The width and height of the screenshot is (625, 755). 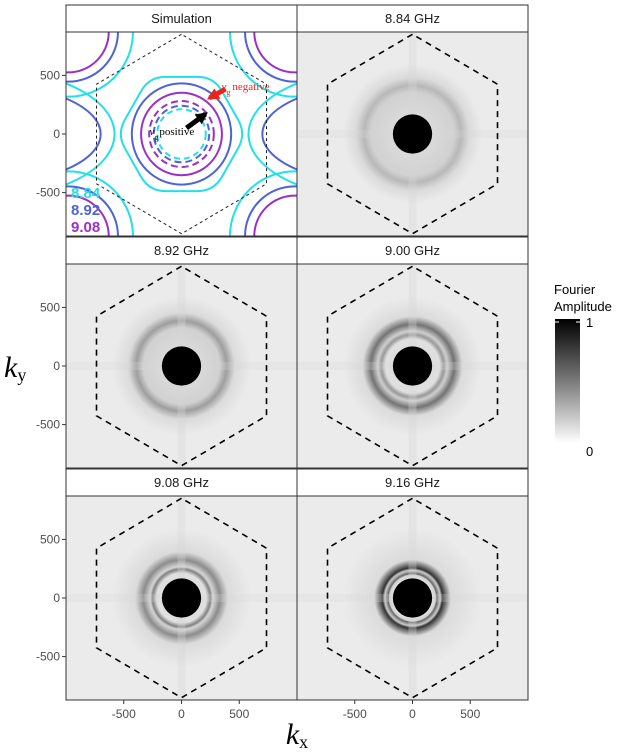 I want to click on colorbar-title-line2: Amplitude, so click(x=583, y=306).